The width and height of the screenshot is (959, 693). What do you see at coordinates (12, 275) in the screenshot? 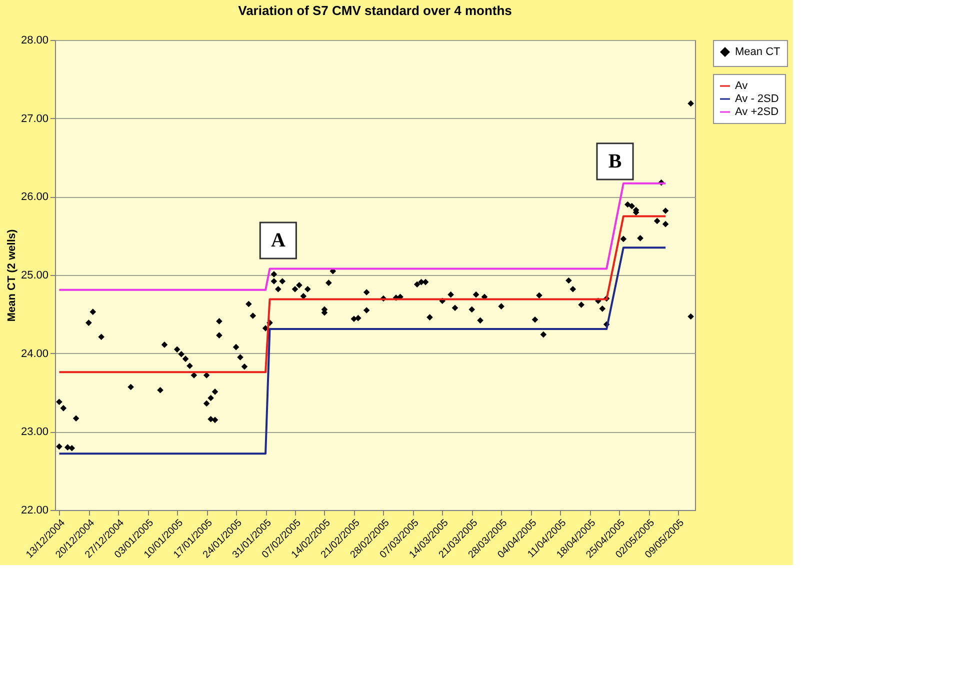
I see `y-axis-title: Mean CT (2 wells)` at bounding box center [12, 275].